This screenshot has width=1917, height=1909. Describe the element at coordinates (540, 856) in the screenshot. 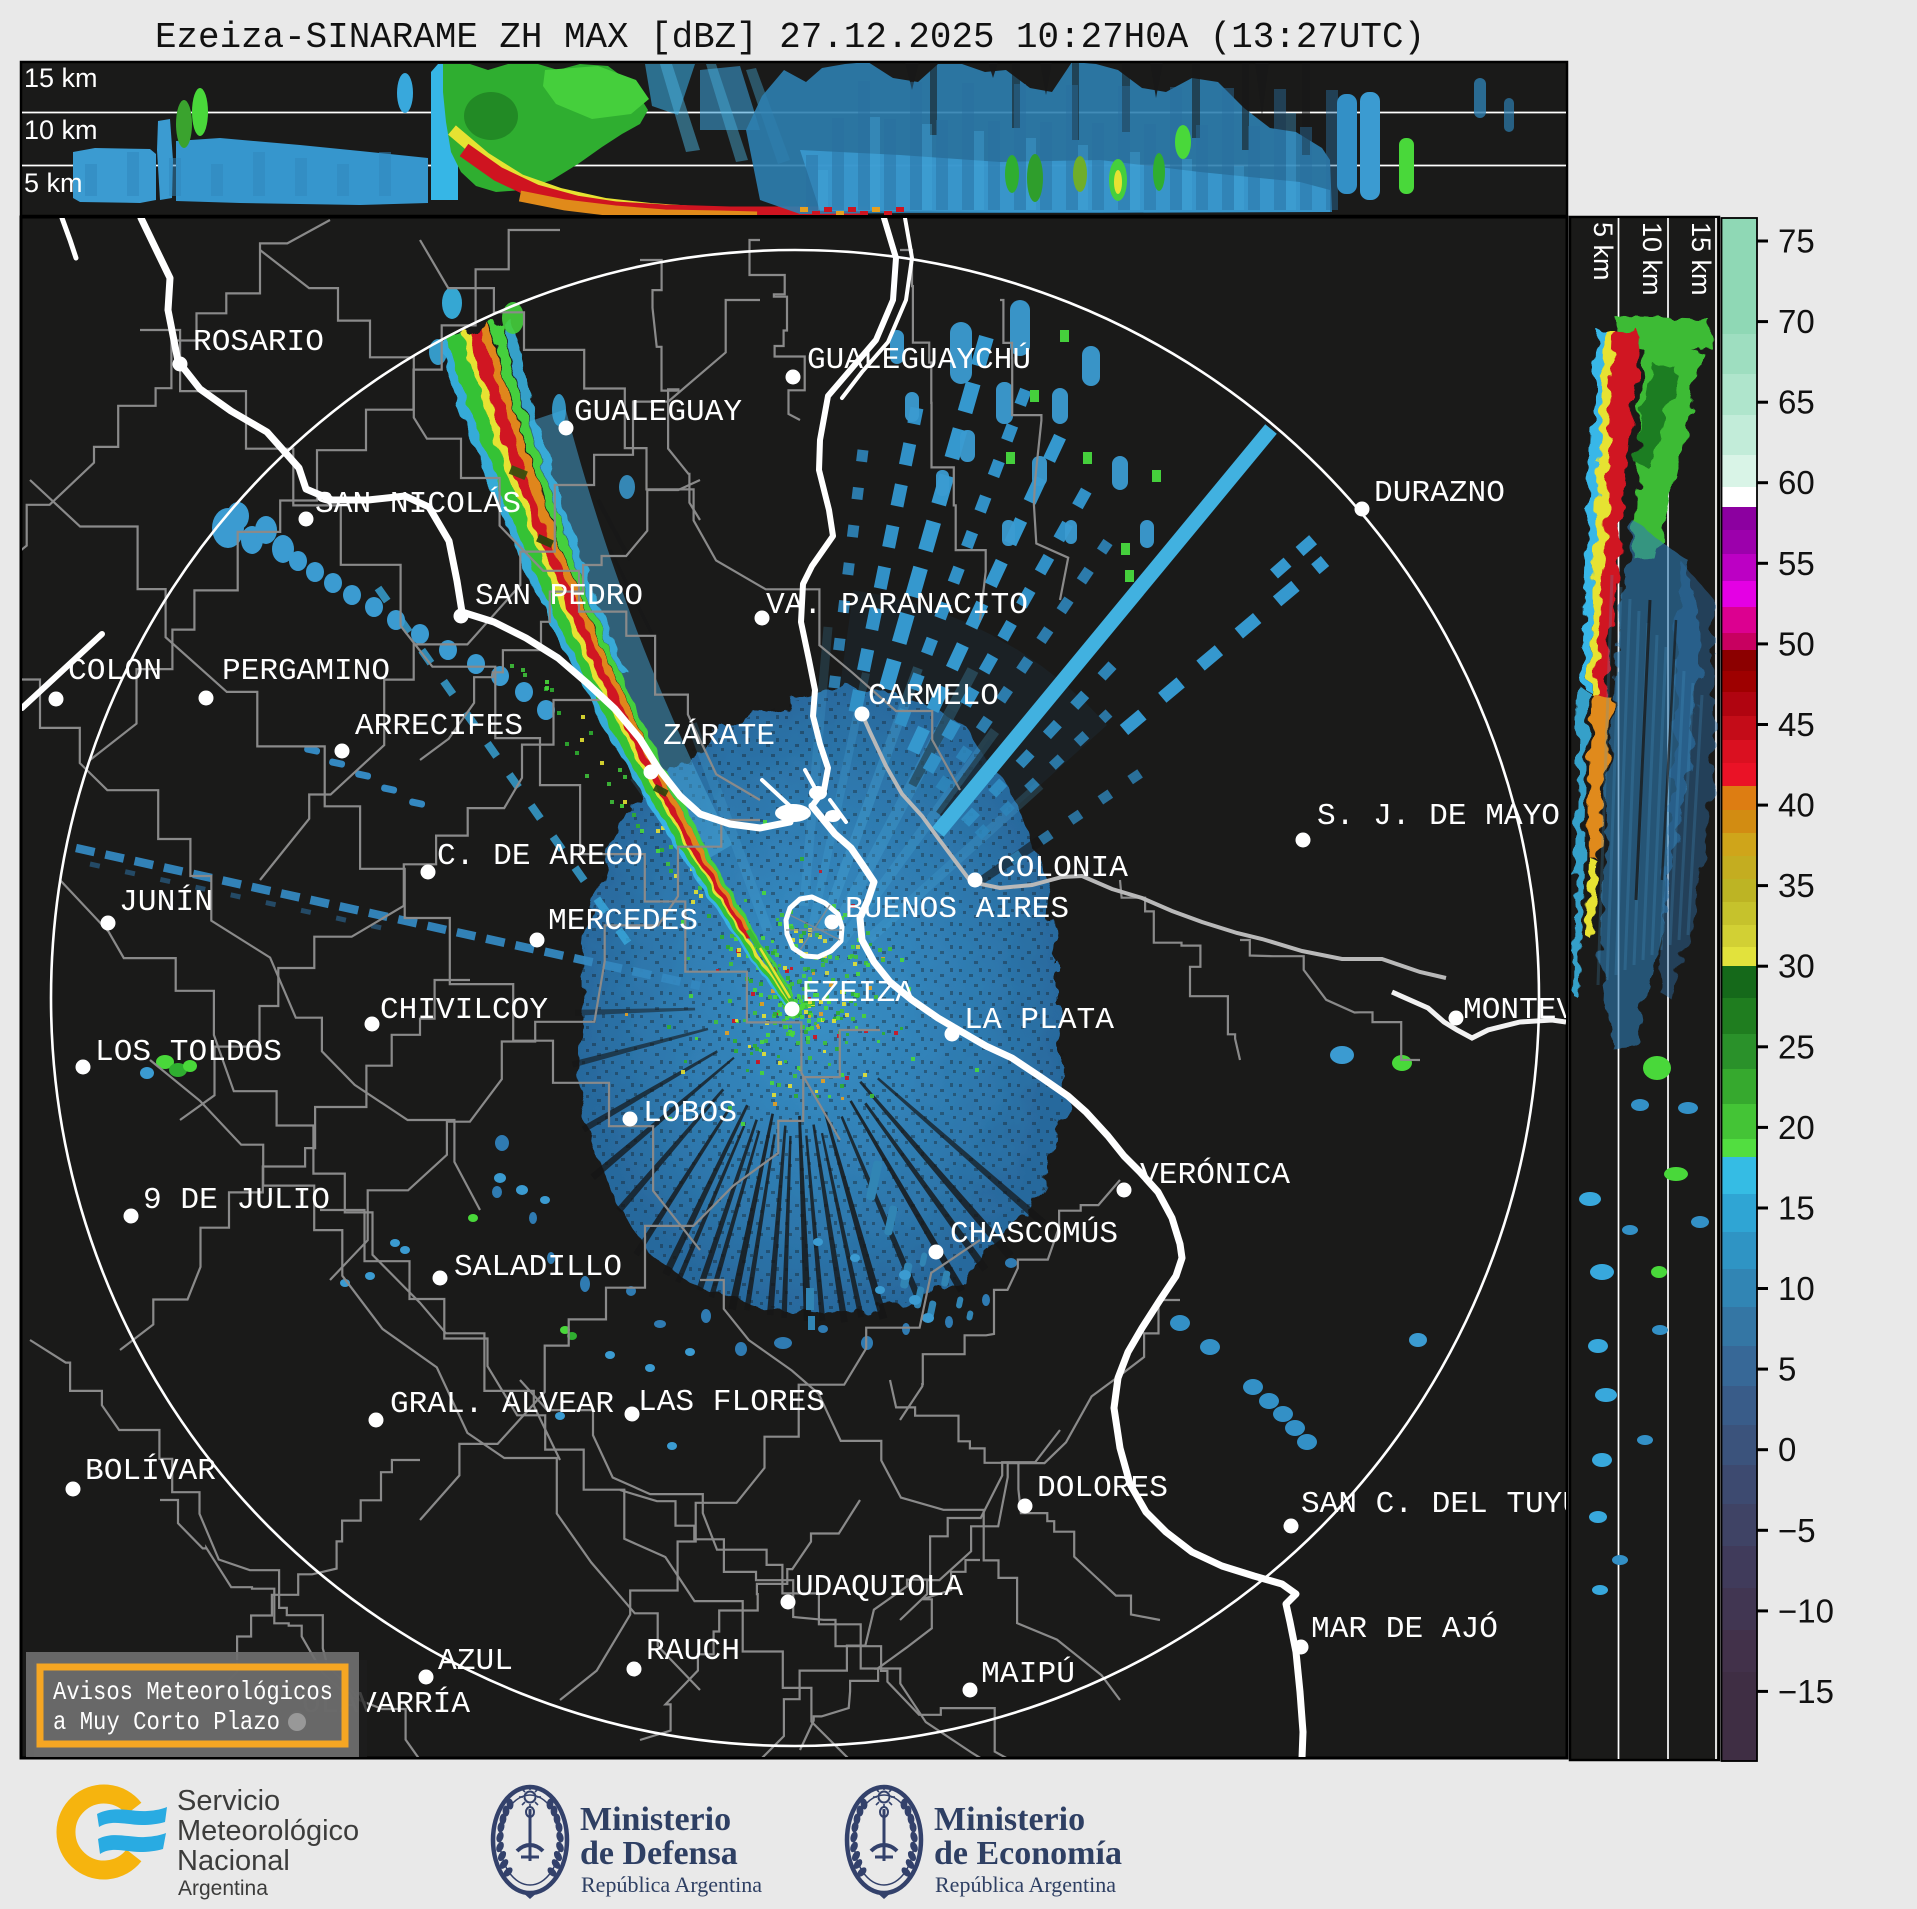

I see `svg-text: C. DE ARECO` at that location.